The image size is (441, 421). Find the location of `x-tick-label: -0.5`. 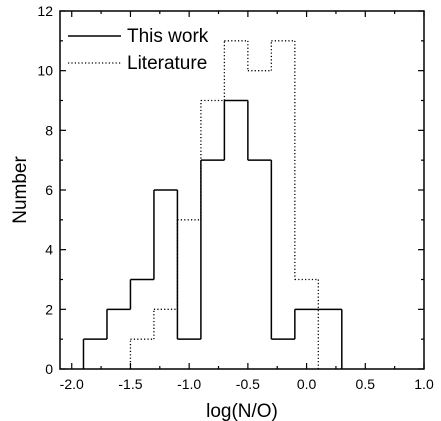

x-tick-label: -0.5 is located at coordinates (248, 384).